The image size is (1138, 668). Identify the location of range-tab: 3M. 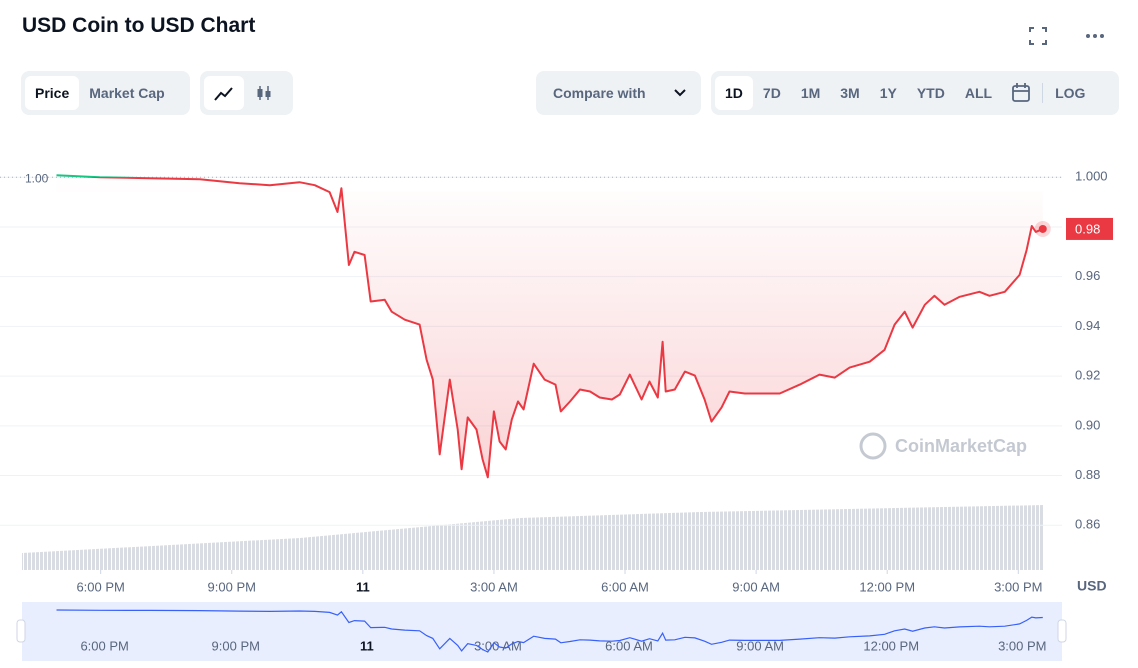
(850, 93).